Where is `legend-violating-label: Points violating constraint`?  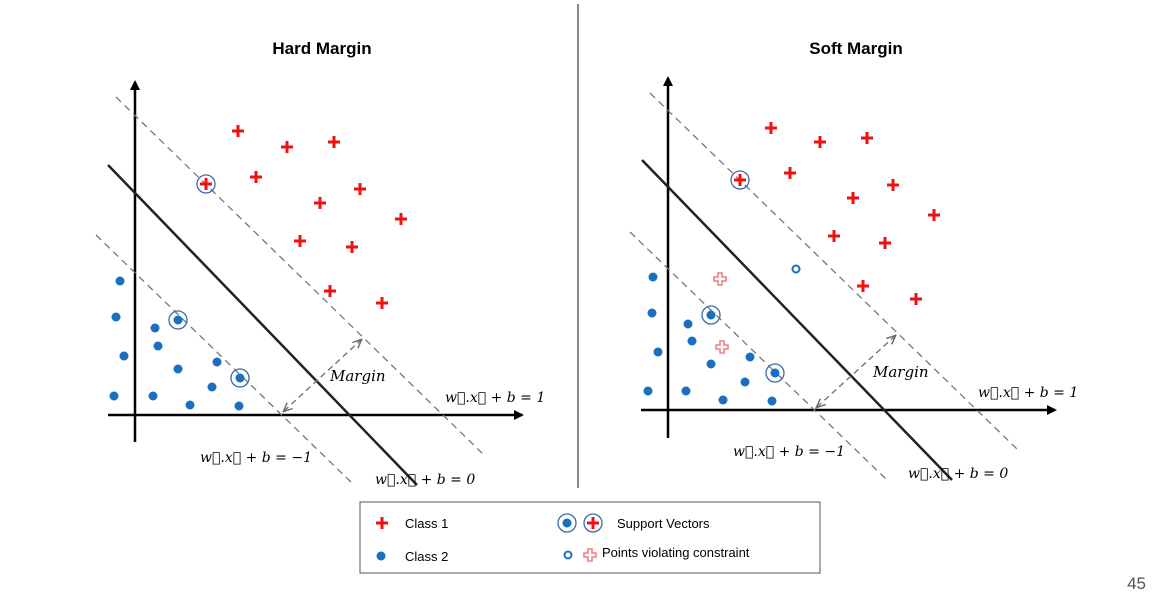
legend-violating-label: Points violating constraint is located at coordinates (676, 552).